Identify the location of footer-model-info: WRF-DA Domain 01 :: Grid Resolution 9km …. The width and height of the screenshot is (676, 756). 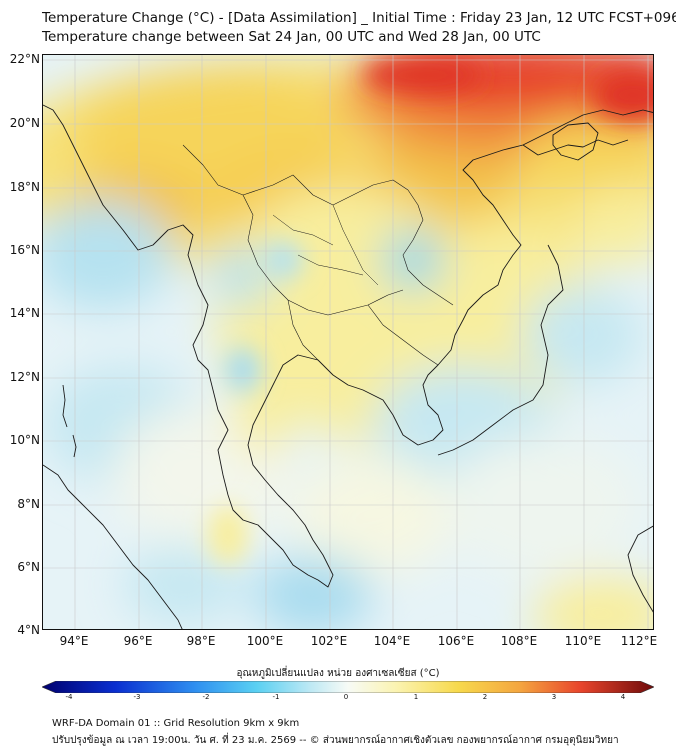
(176, 723).